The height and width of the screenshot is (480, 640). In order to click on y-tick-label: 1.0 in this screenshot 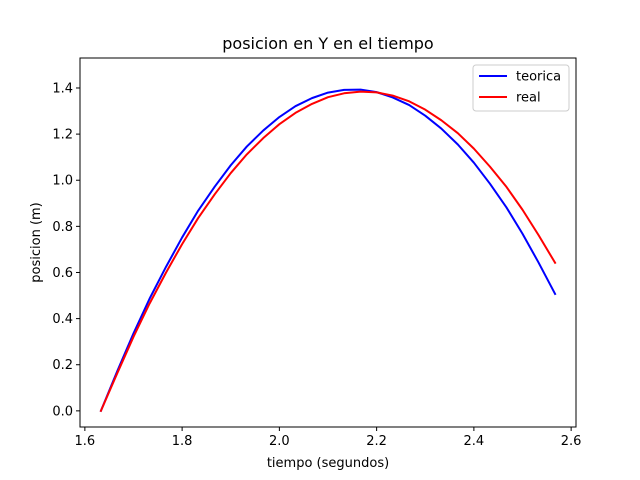, I will do `click(62, 181)`.